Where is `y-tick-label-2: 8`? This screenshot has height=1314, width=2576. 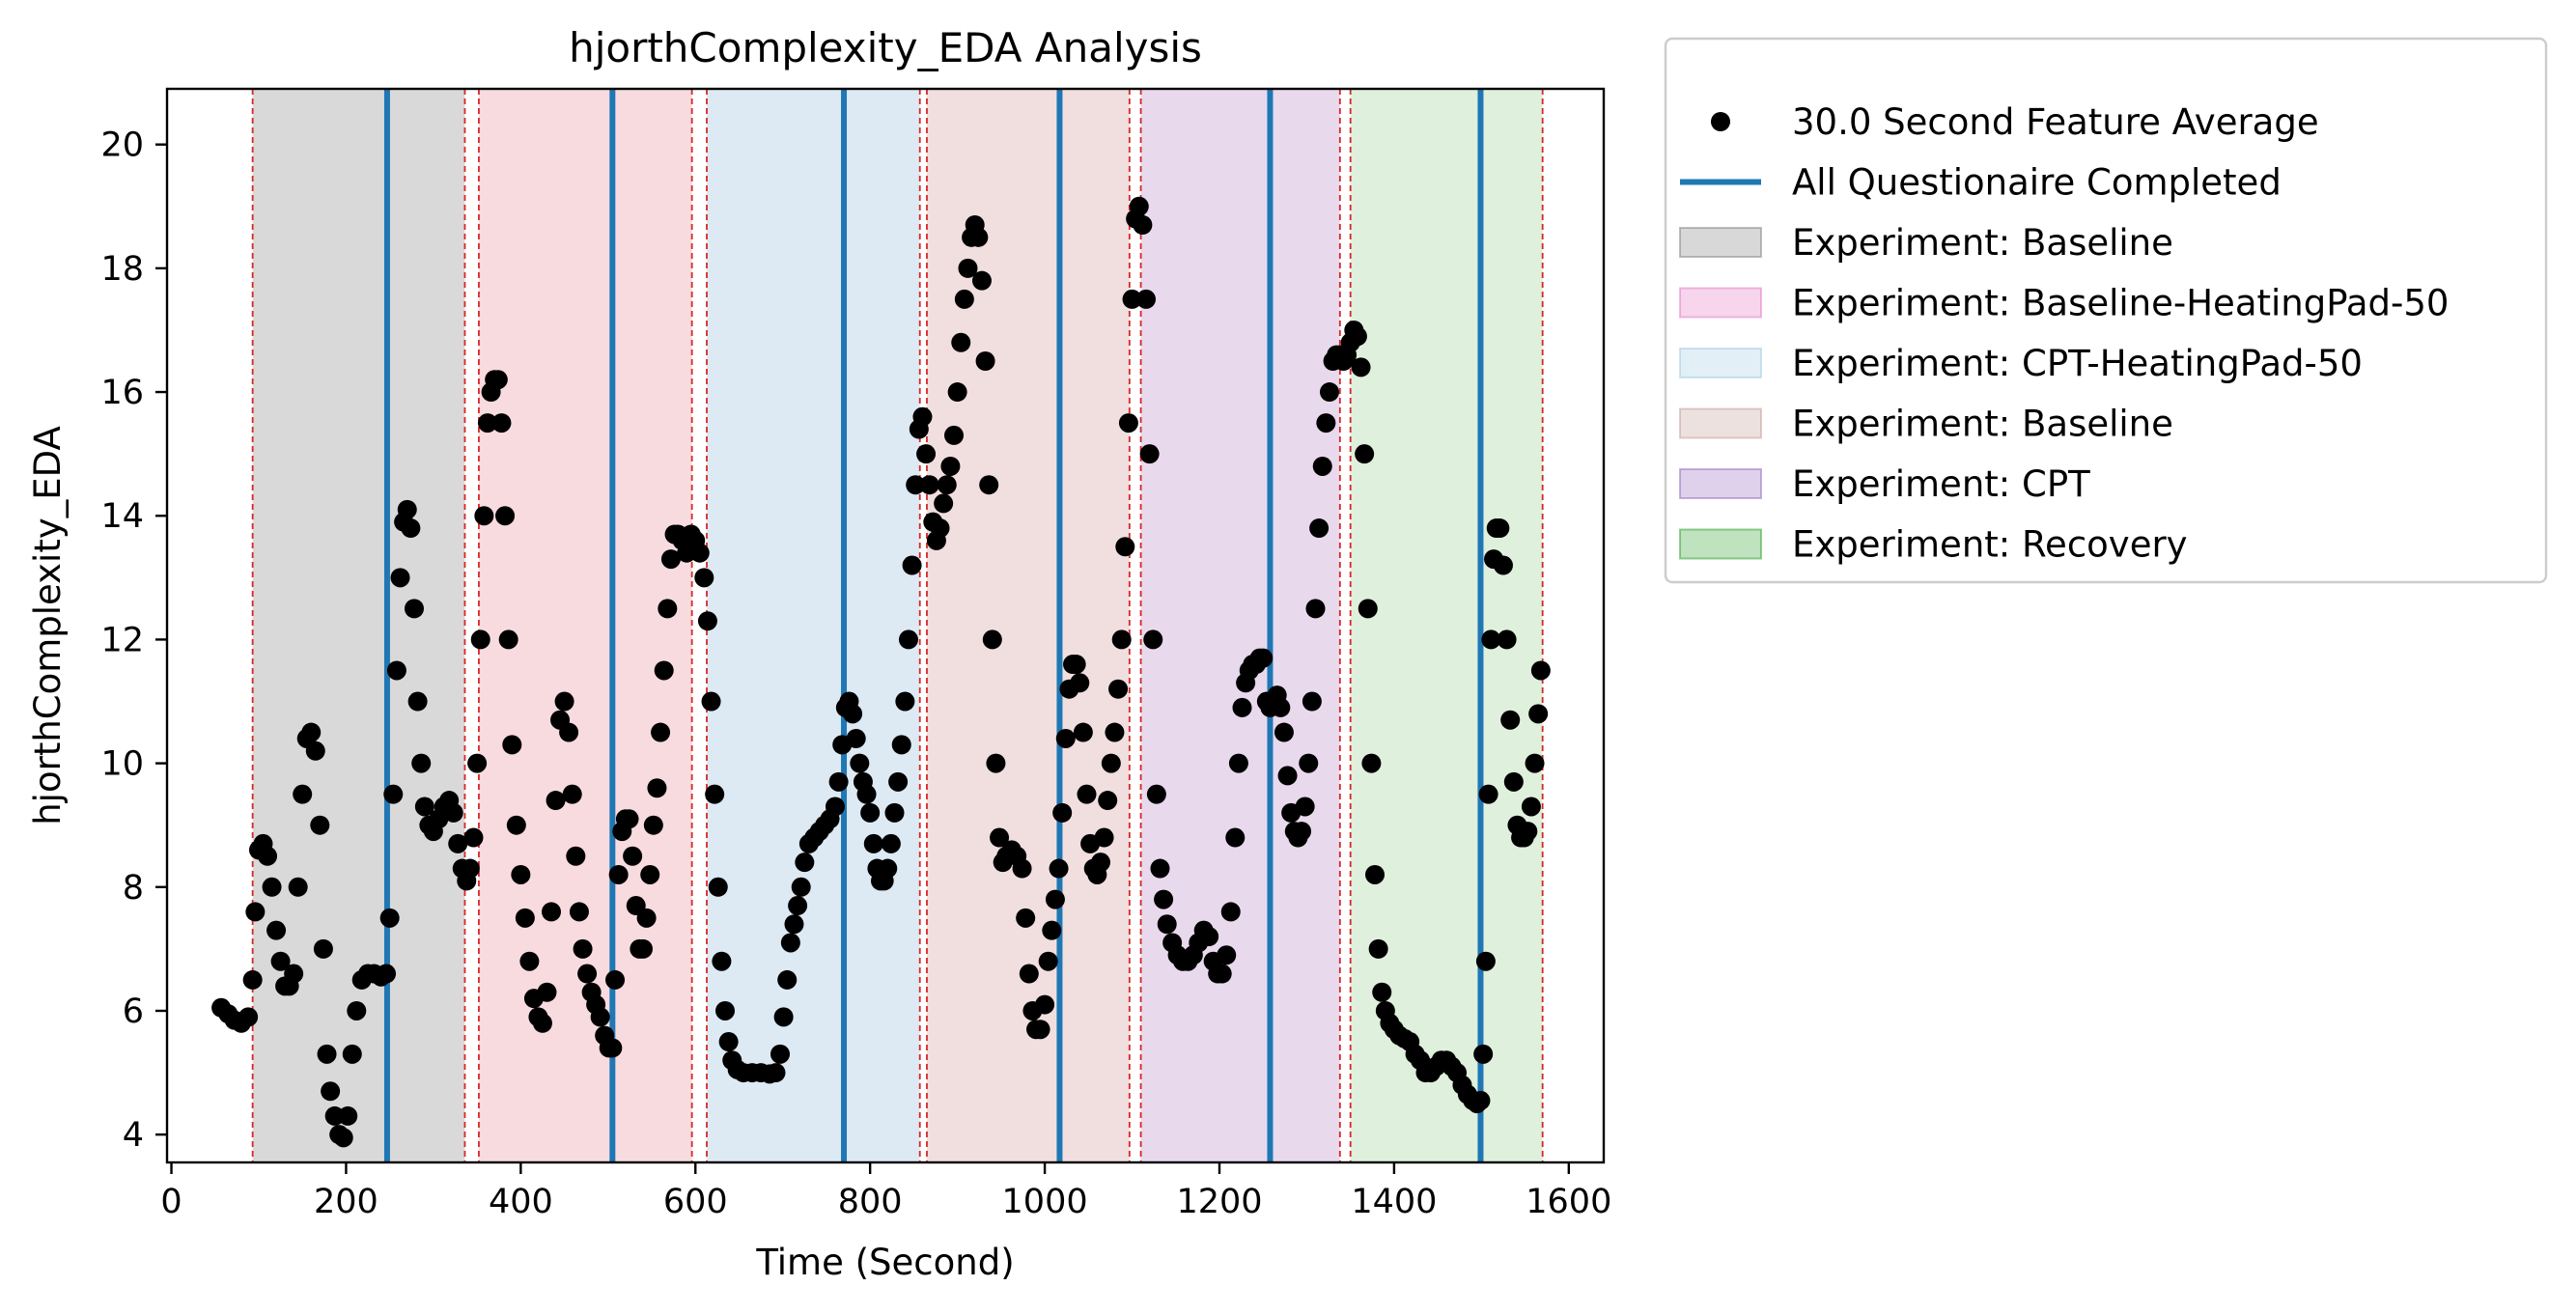 y-tick-label-2: 8 is located at coordinates (134, 888).